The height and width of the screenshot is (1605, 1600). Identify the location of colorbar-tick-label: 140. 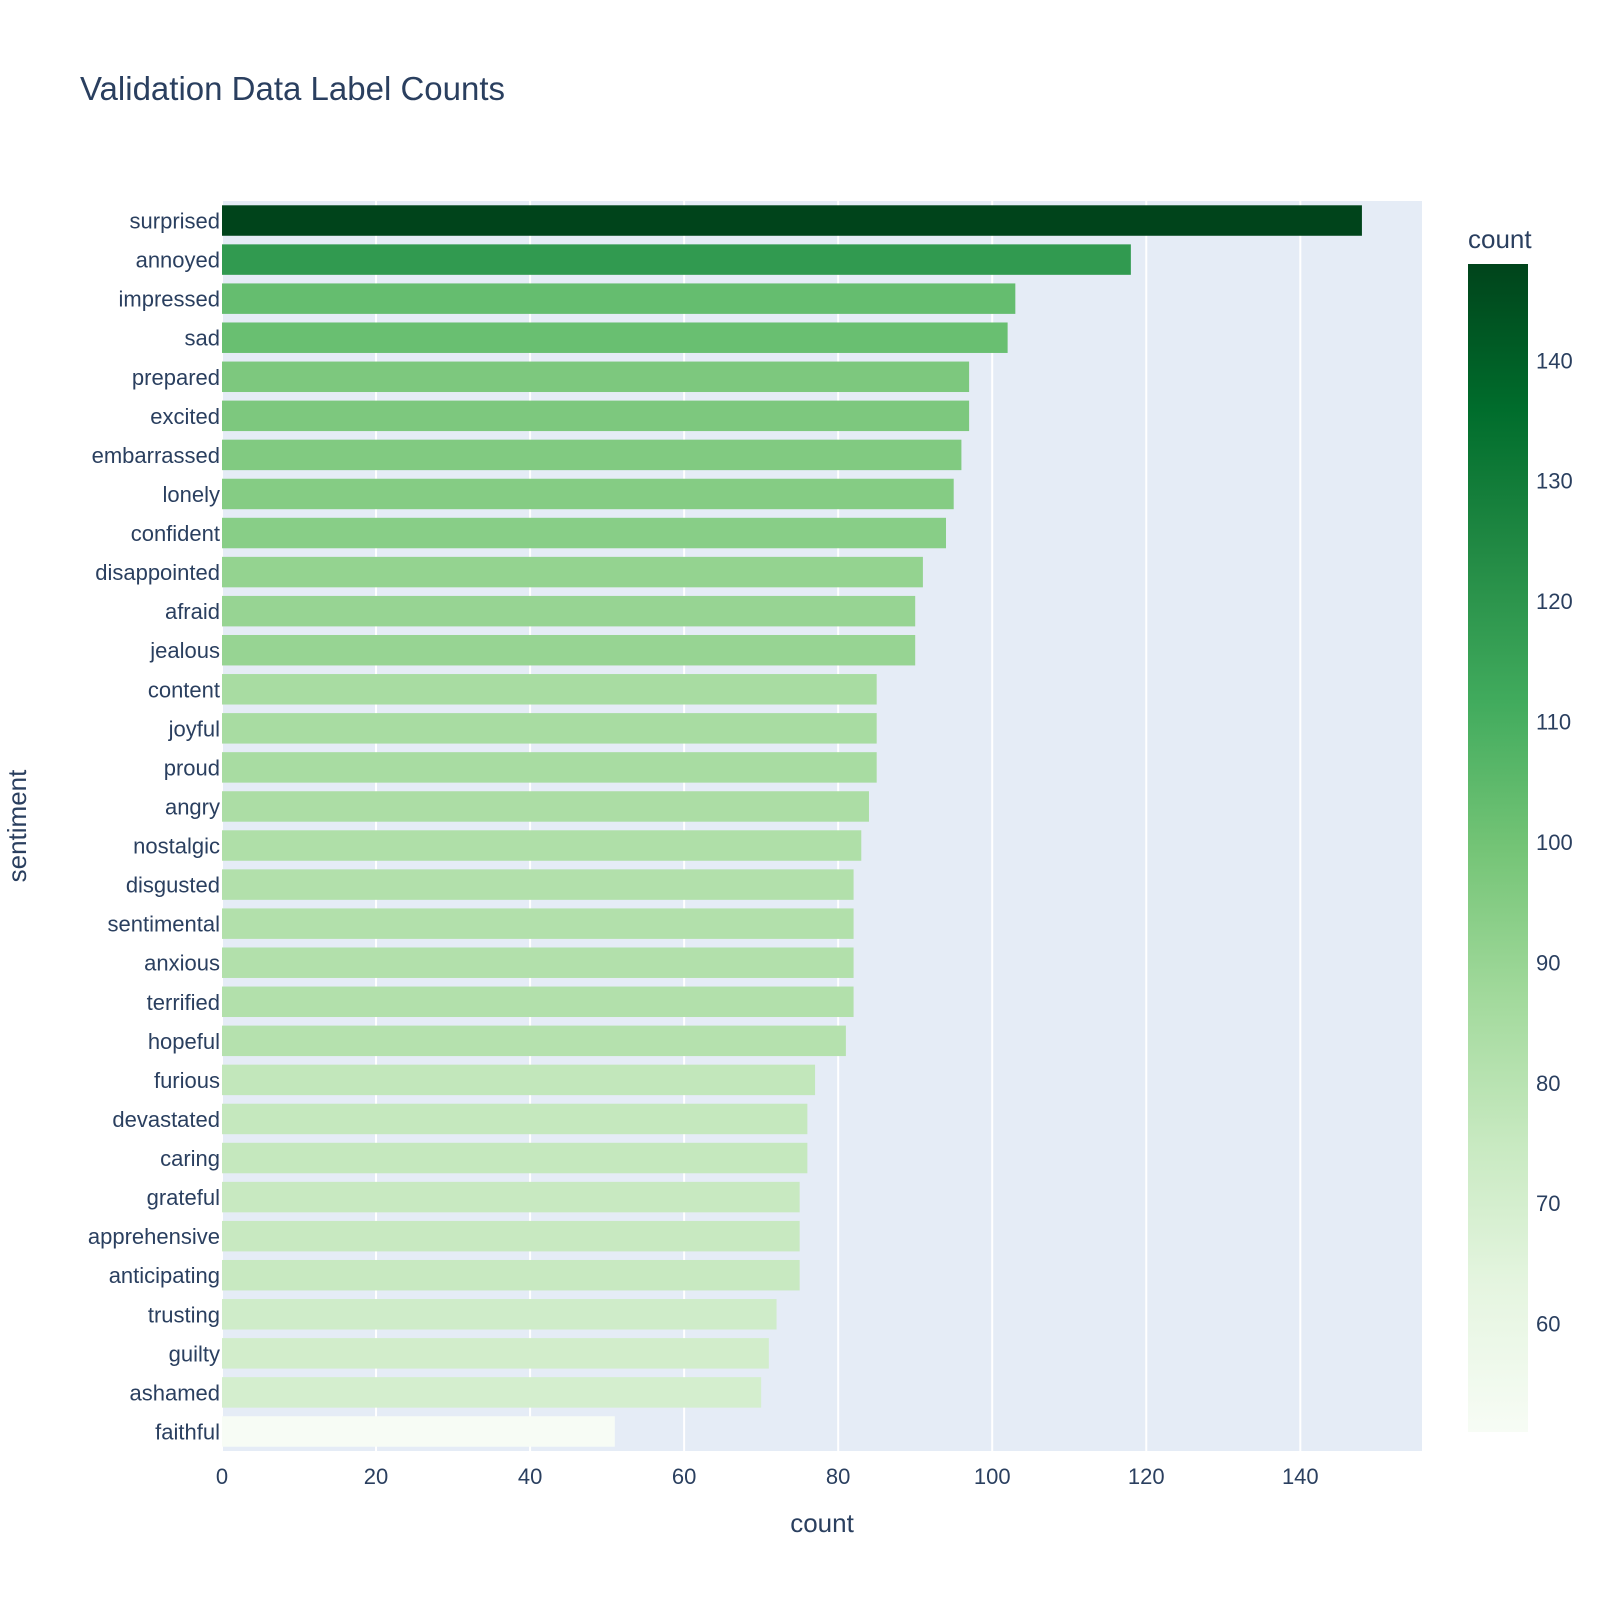
(1554, 360).